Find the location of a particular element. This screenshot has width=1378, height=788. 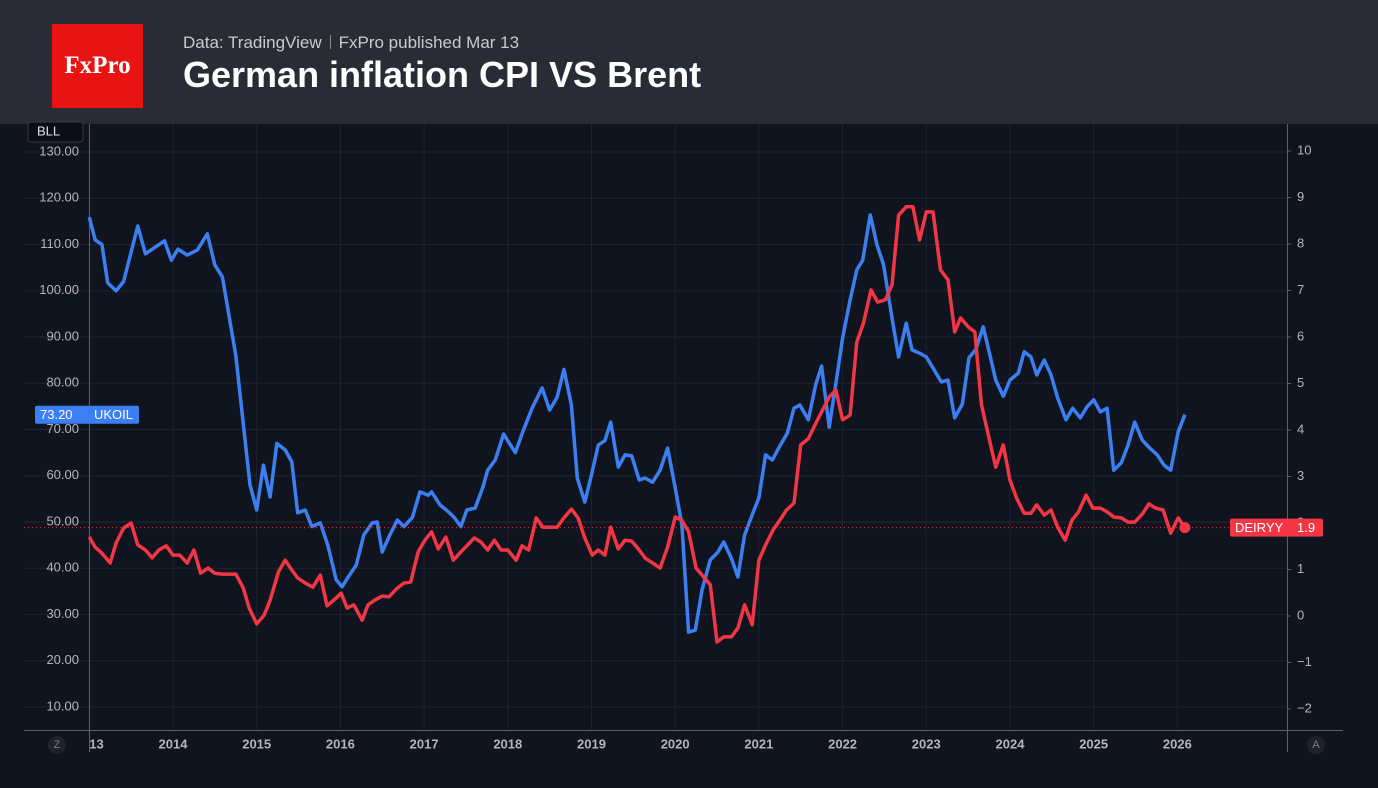

y2-tick-label: 1 is located at coordinates (1300, 568).